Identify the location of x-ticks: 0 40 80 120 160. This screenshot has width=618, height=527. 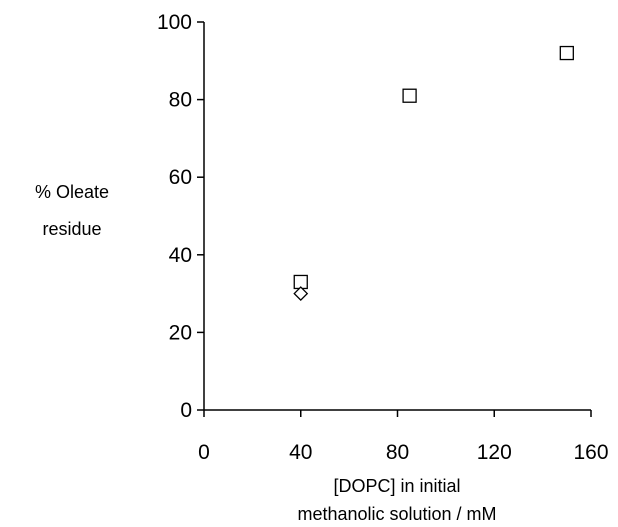
(403, 437).